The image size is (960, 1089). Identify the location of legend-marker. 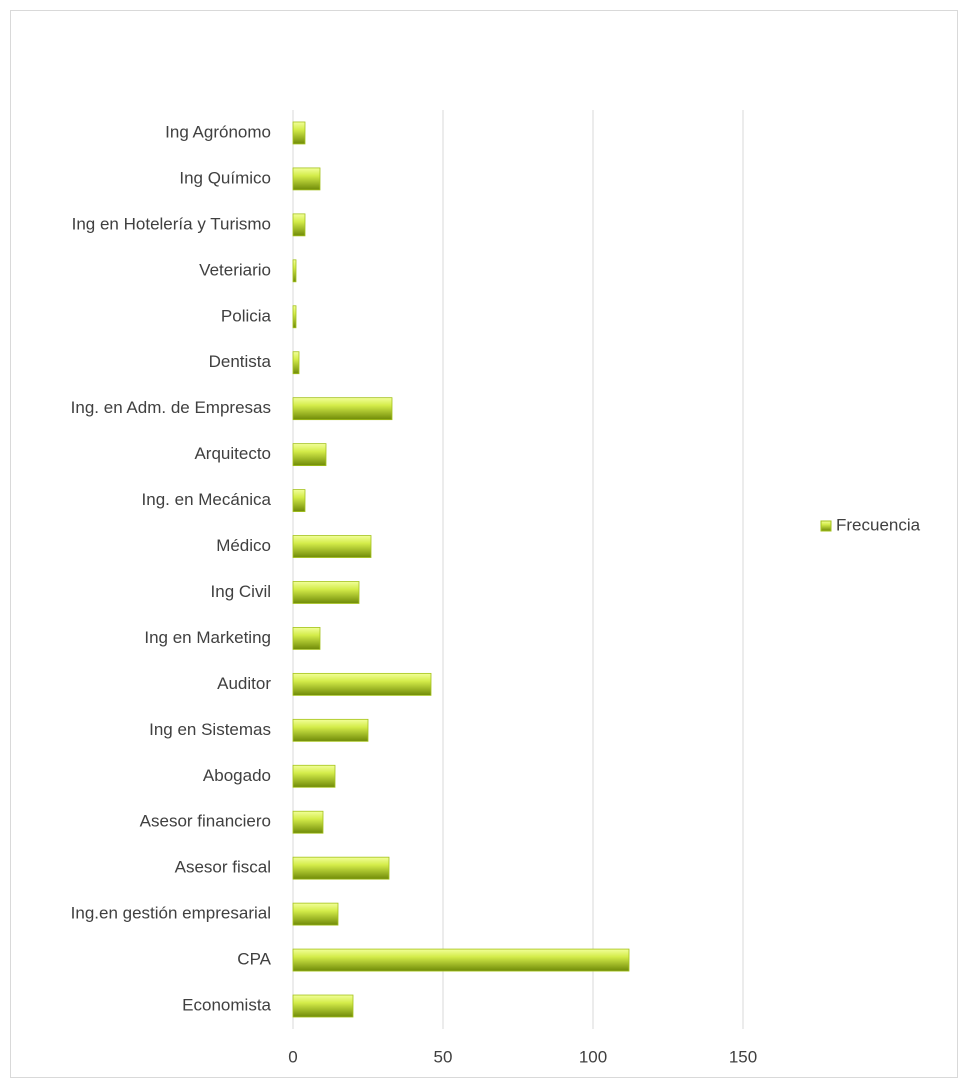
(826, 526).